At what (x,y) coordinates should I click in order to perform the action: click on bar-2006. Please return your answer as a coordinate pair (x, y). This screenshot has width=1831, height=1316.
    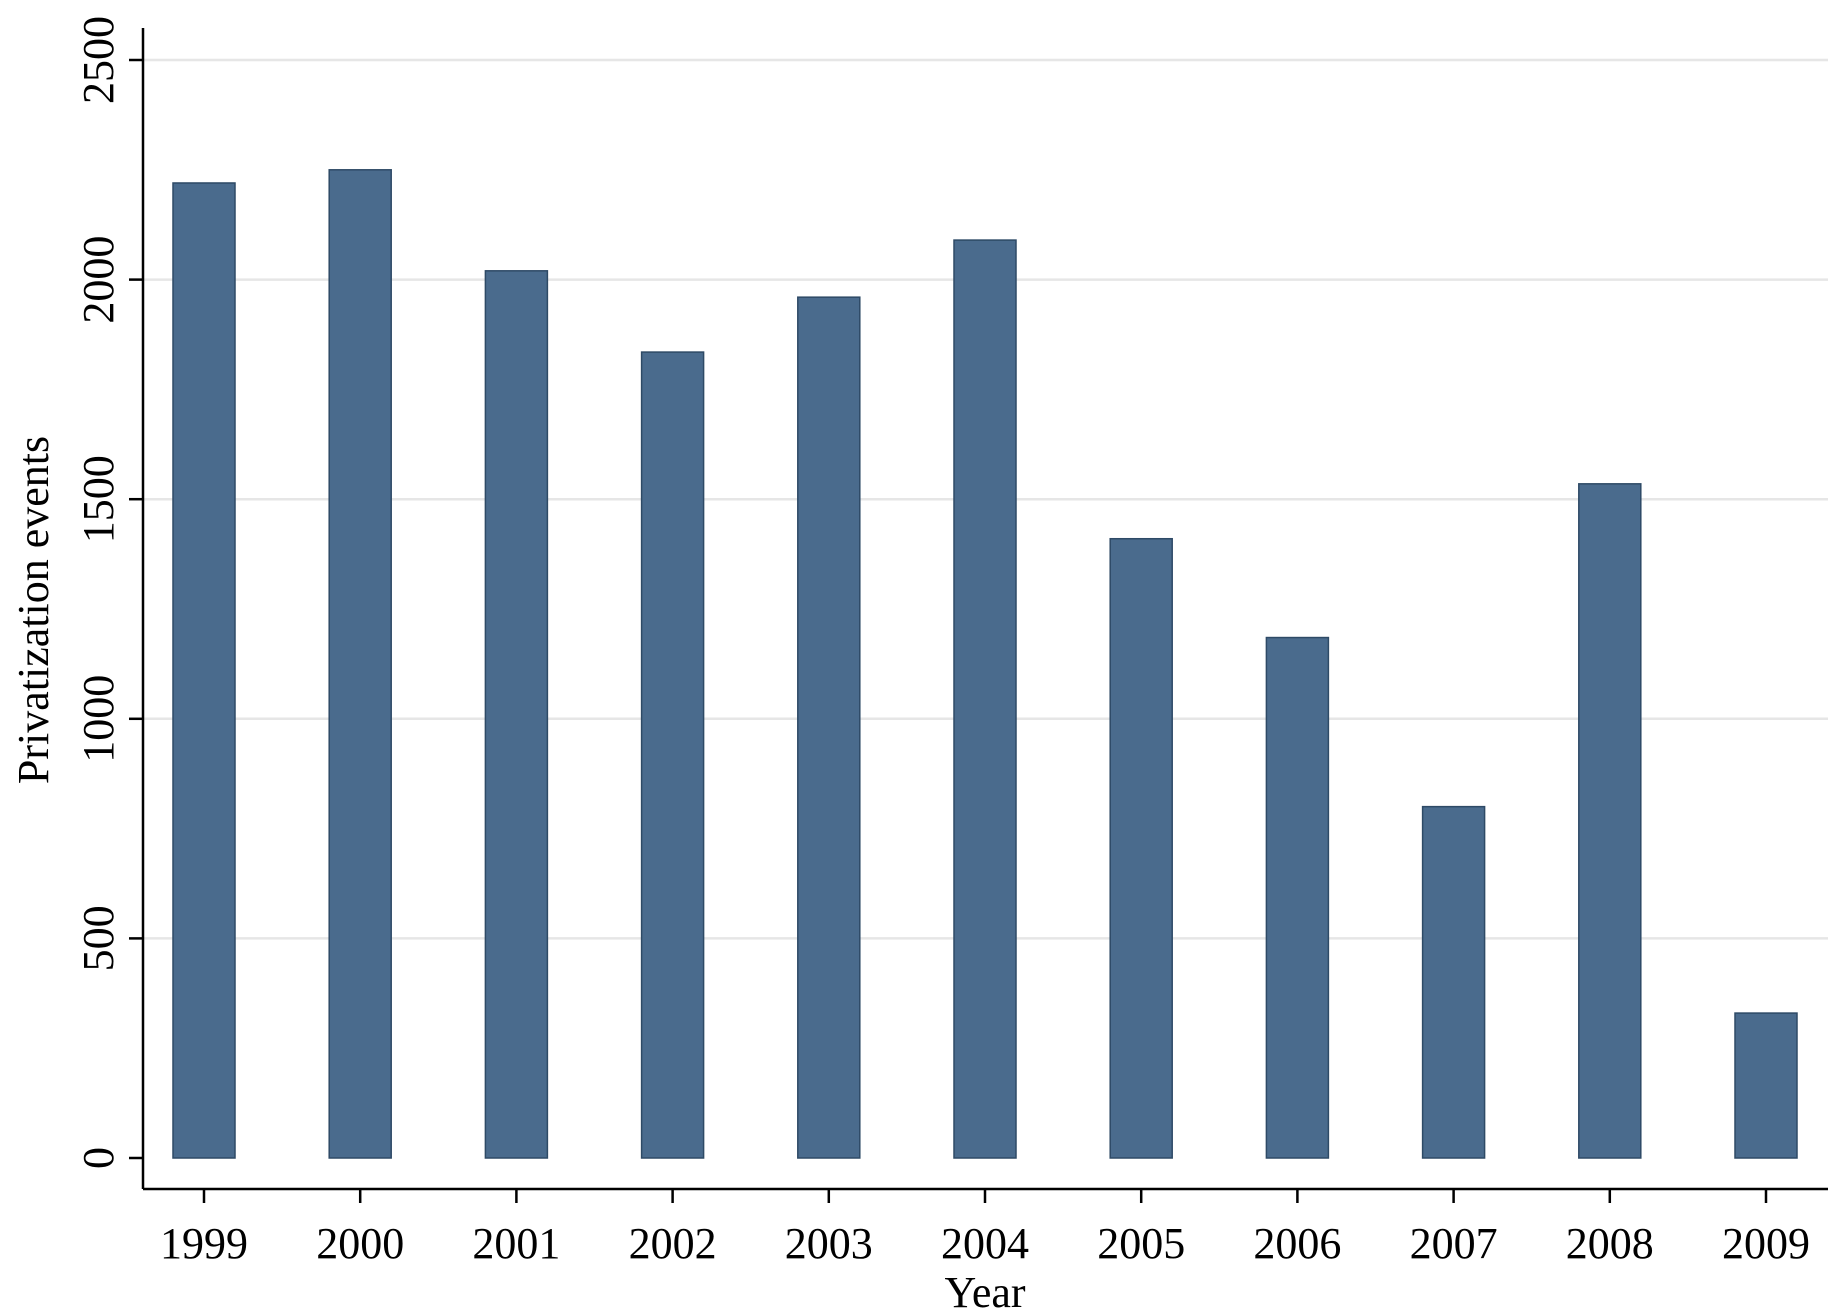
    Looking at the image, I should click on (1297, 897).